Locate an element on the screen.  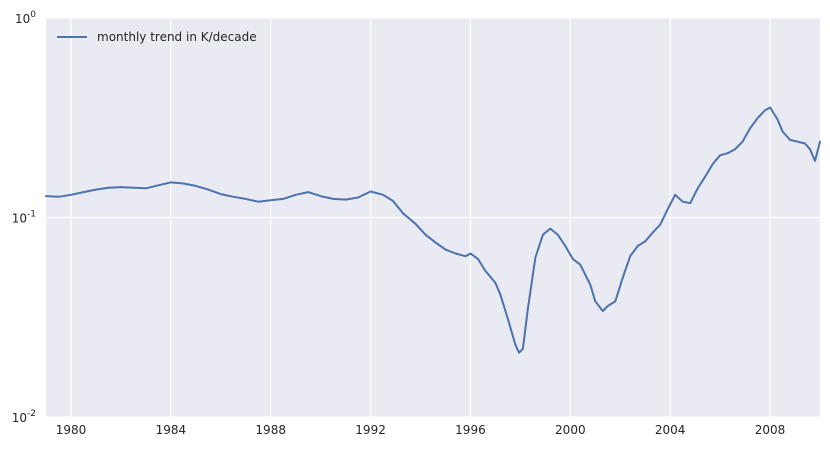
y-tick-label: 10⁻¹ is located at coordinates (24, 218).